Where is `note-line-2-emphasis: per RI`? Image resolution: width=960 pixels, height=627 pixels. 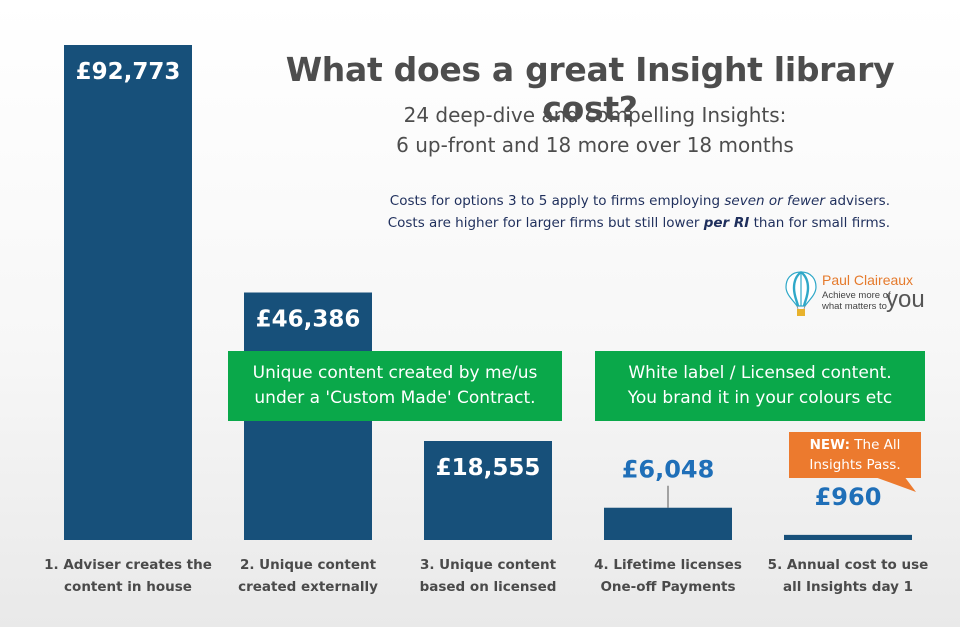 note-line-2-emphasis: per RI is located at coordinates (726, 223).